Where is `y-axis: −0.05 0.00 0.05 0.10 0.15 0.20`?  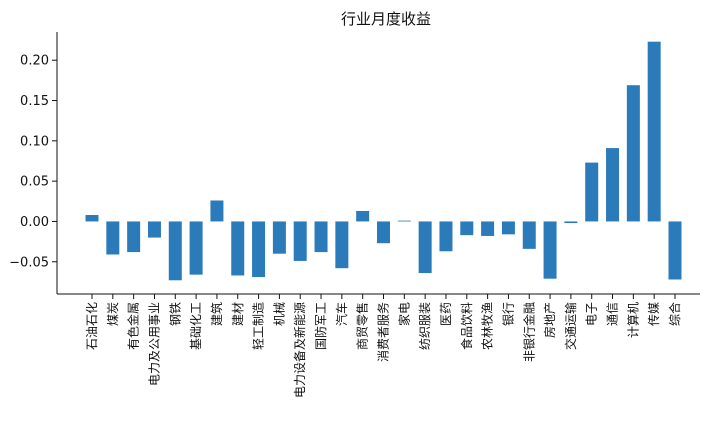 y-axis: −0.05 0.00 0.05 0.10 0.15 0.20 is located at coordinates (33, 162).